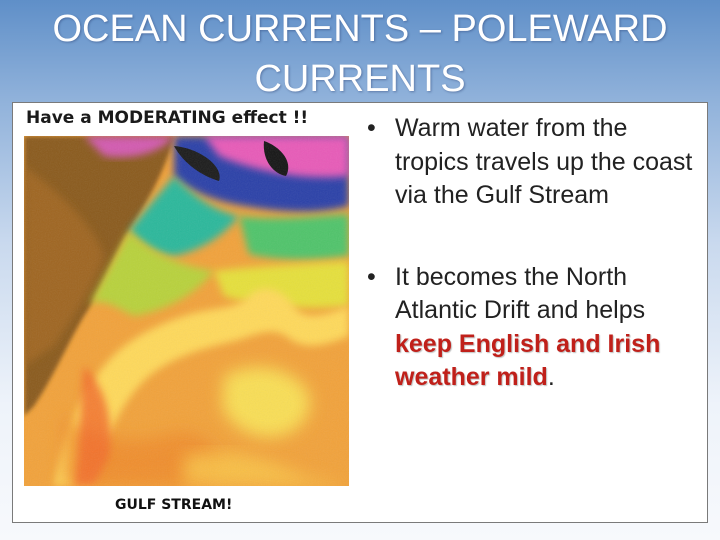 This screenshot has width=720, height=540. I want to click on map-heading: Have a MODERATING effect !!, so click(167, 118).